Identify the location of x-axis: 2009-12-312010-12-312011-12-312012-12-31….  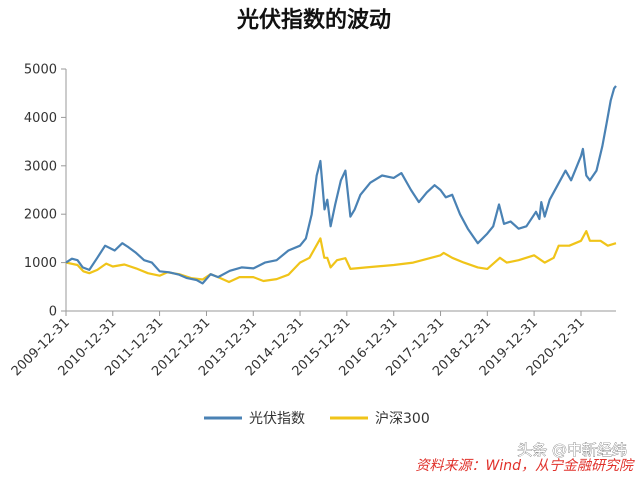
(312, 344).